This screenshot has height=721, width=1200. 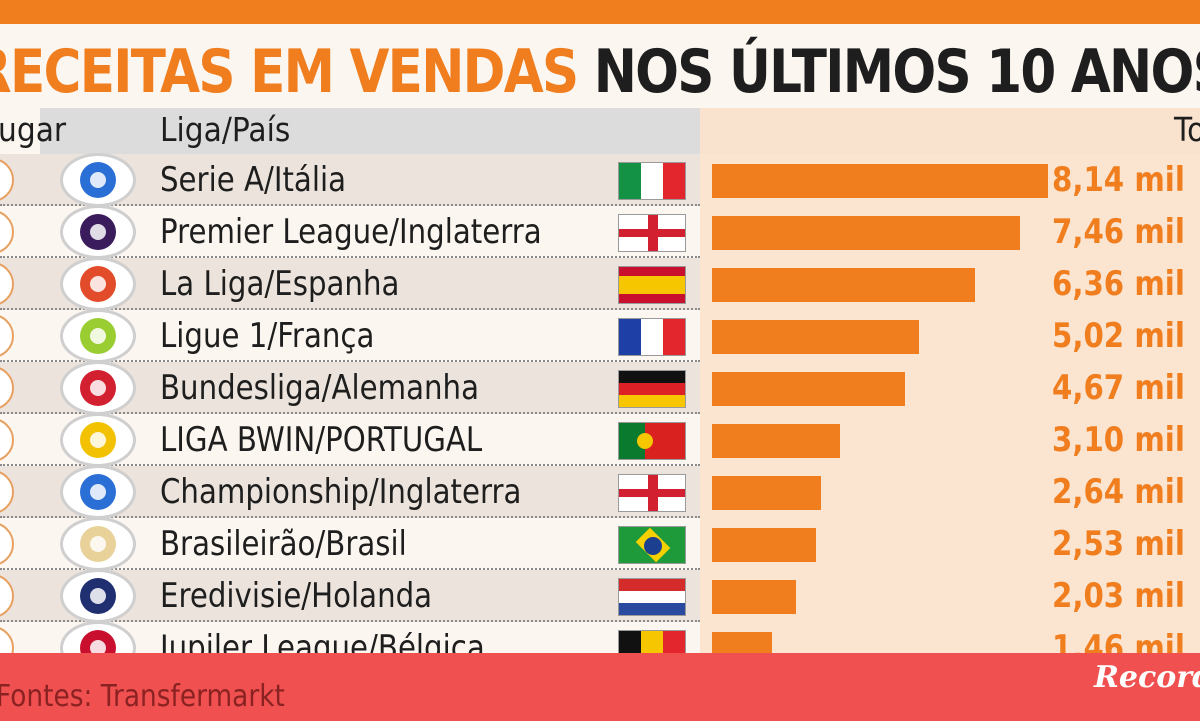 What do you see at coordinates (33, 129) in the screenshot?
I see `rank-column-header: Lugar` at bounding box center [33, 129].